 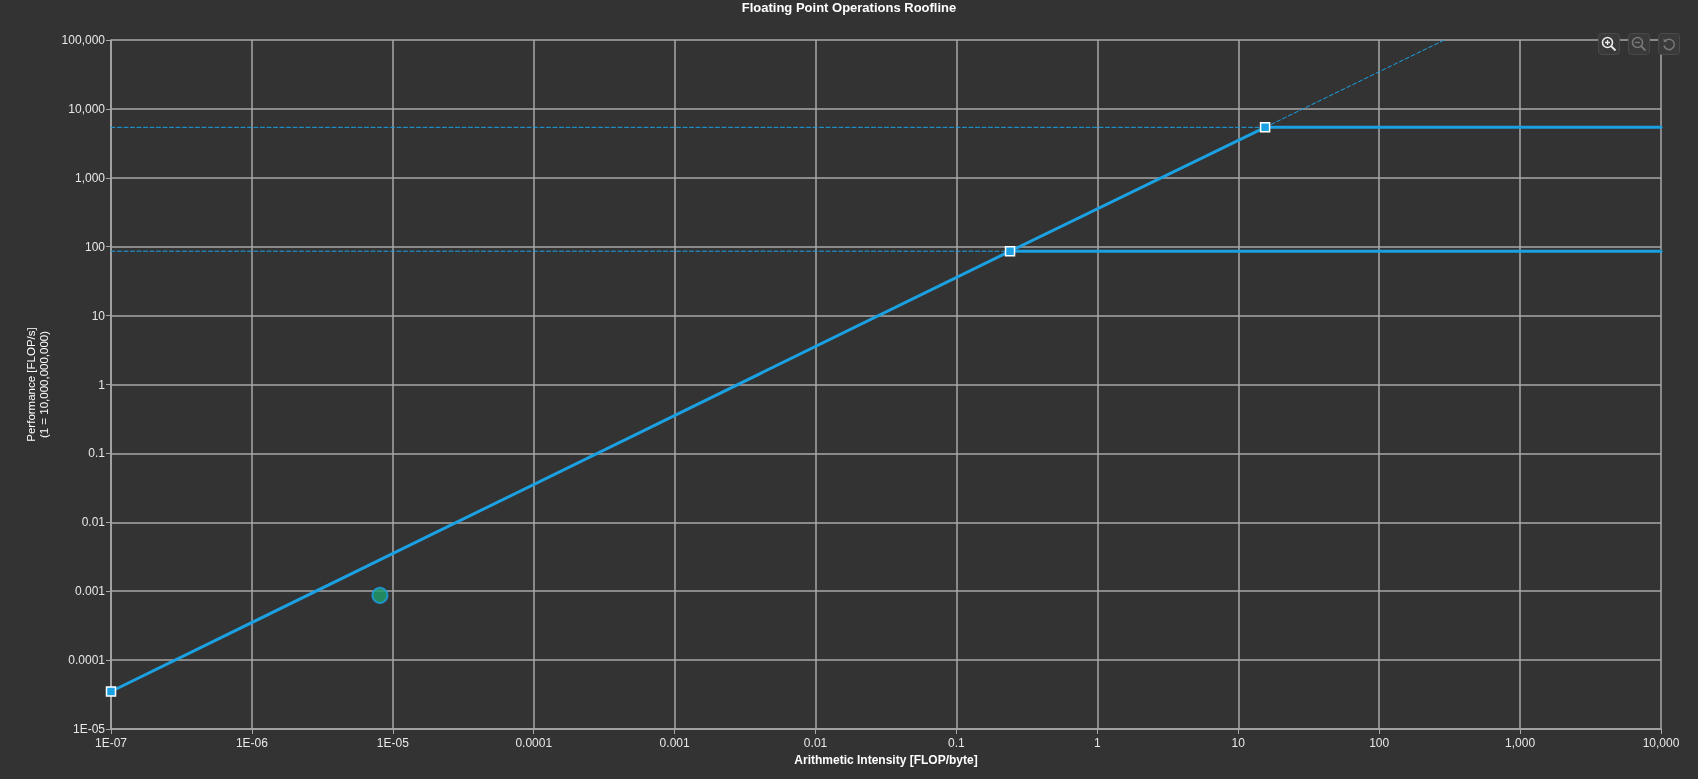 What do you see at coordinates (87, 108) in the screenshot?
I see `y-tick-label: 10,000` at bounding box center [87, 108].